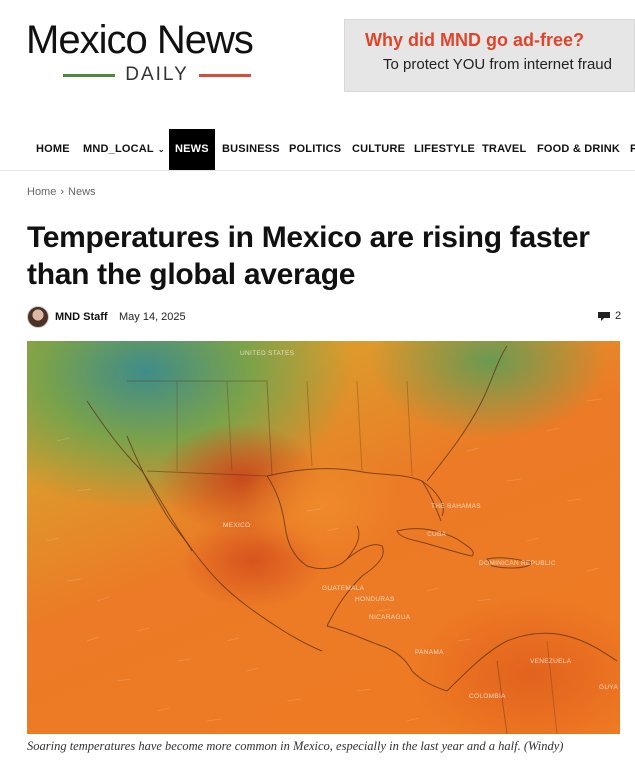  What do you see at coordinates (236, 525) in the screenshot?
I see `map-label-mexico: MEXICO` at bounding box center [236, 525].